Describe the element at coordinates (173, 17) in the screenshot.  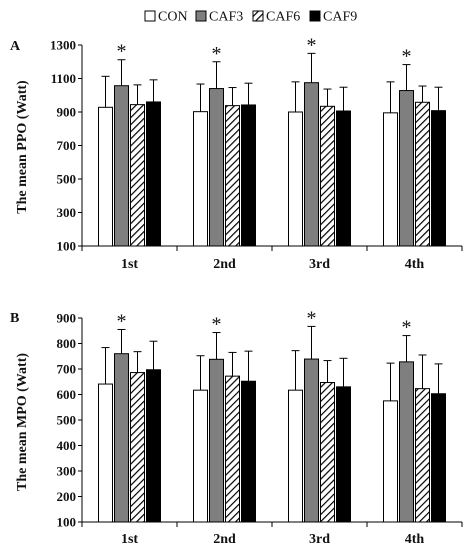
I see `legend-label-con: CON` at that location.